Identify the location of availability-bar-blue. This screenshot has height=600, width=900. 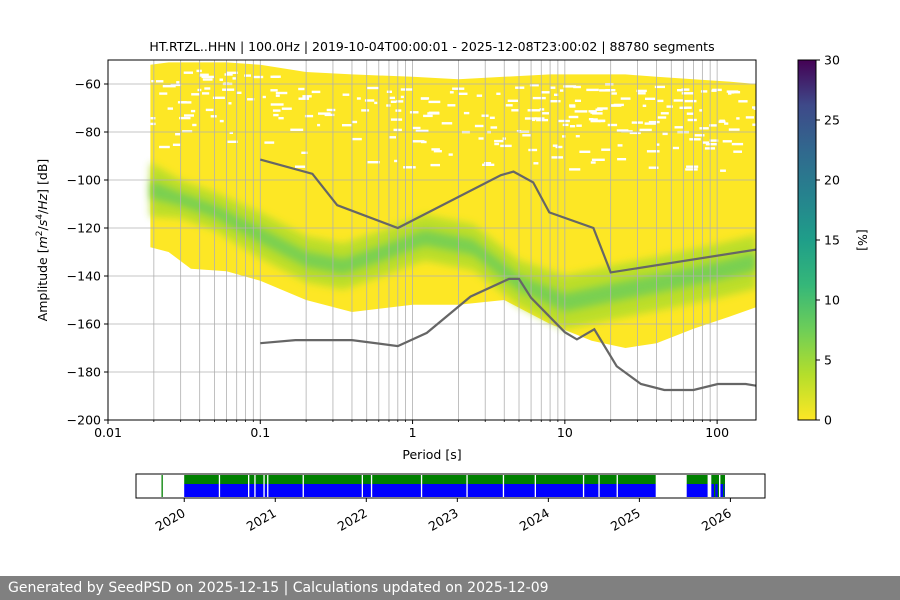
(697, 490).